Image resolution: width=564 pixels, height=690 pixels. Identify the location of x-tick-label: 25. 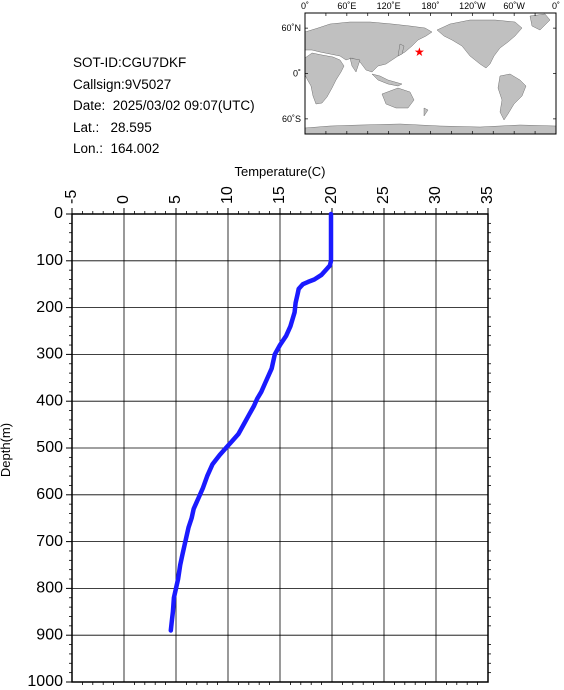
(383, 195).